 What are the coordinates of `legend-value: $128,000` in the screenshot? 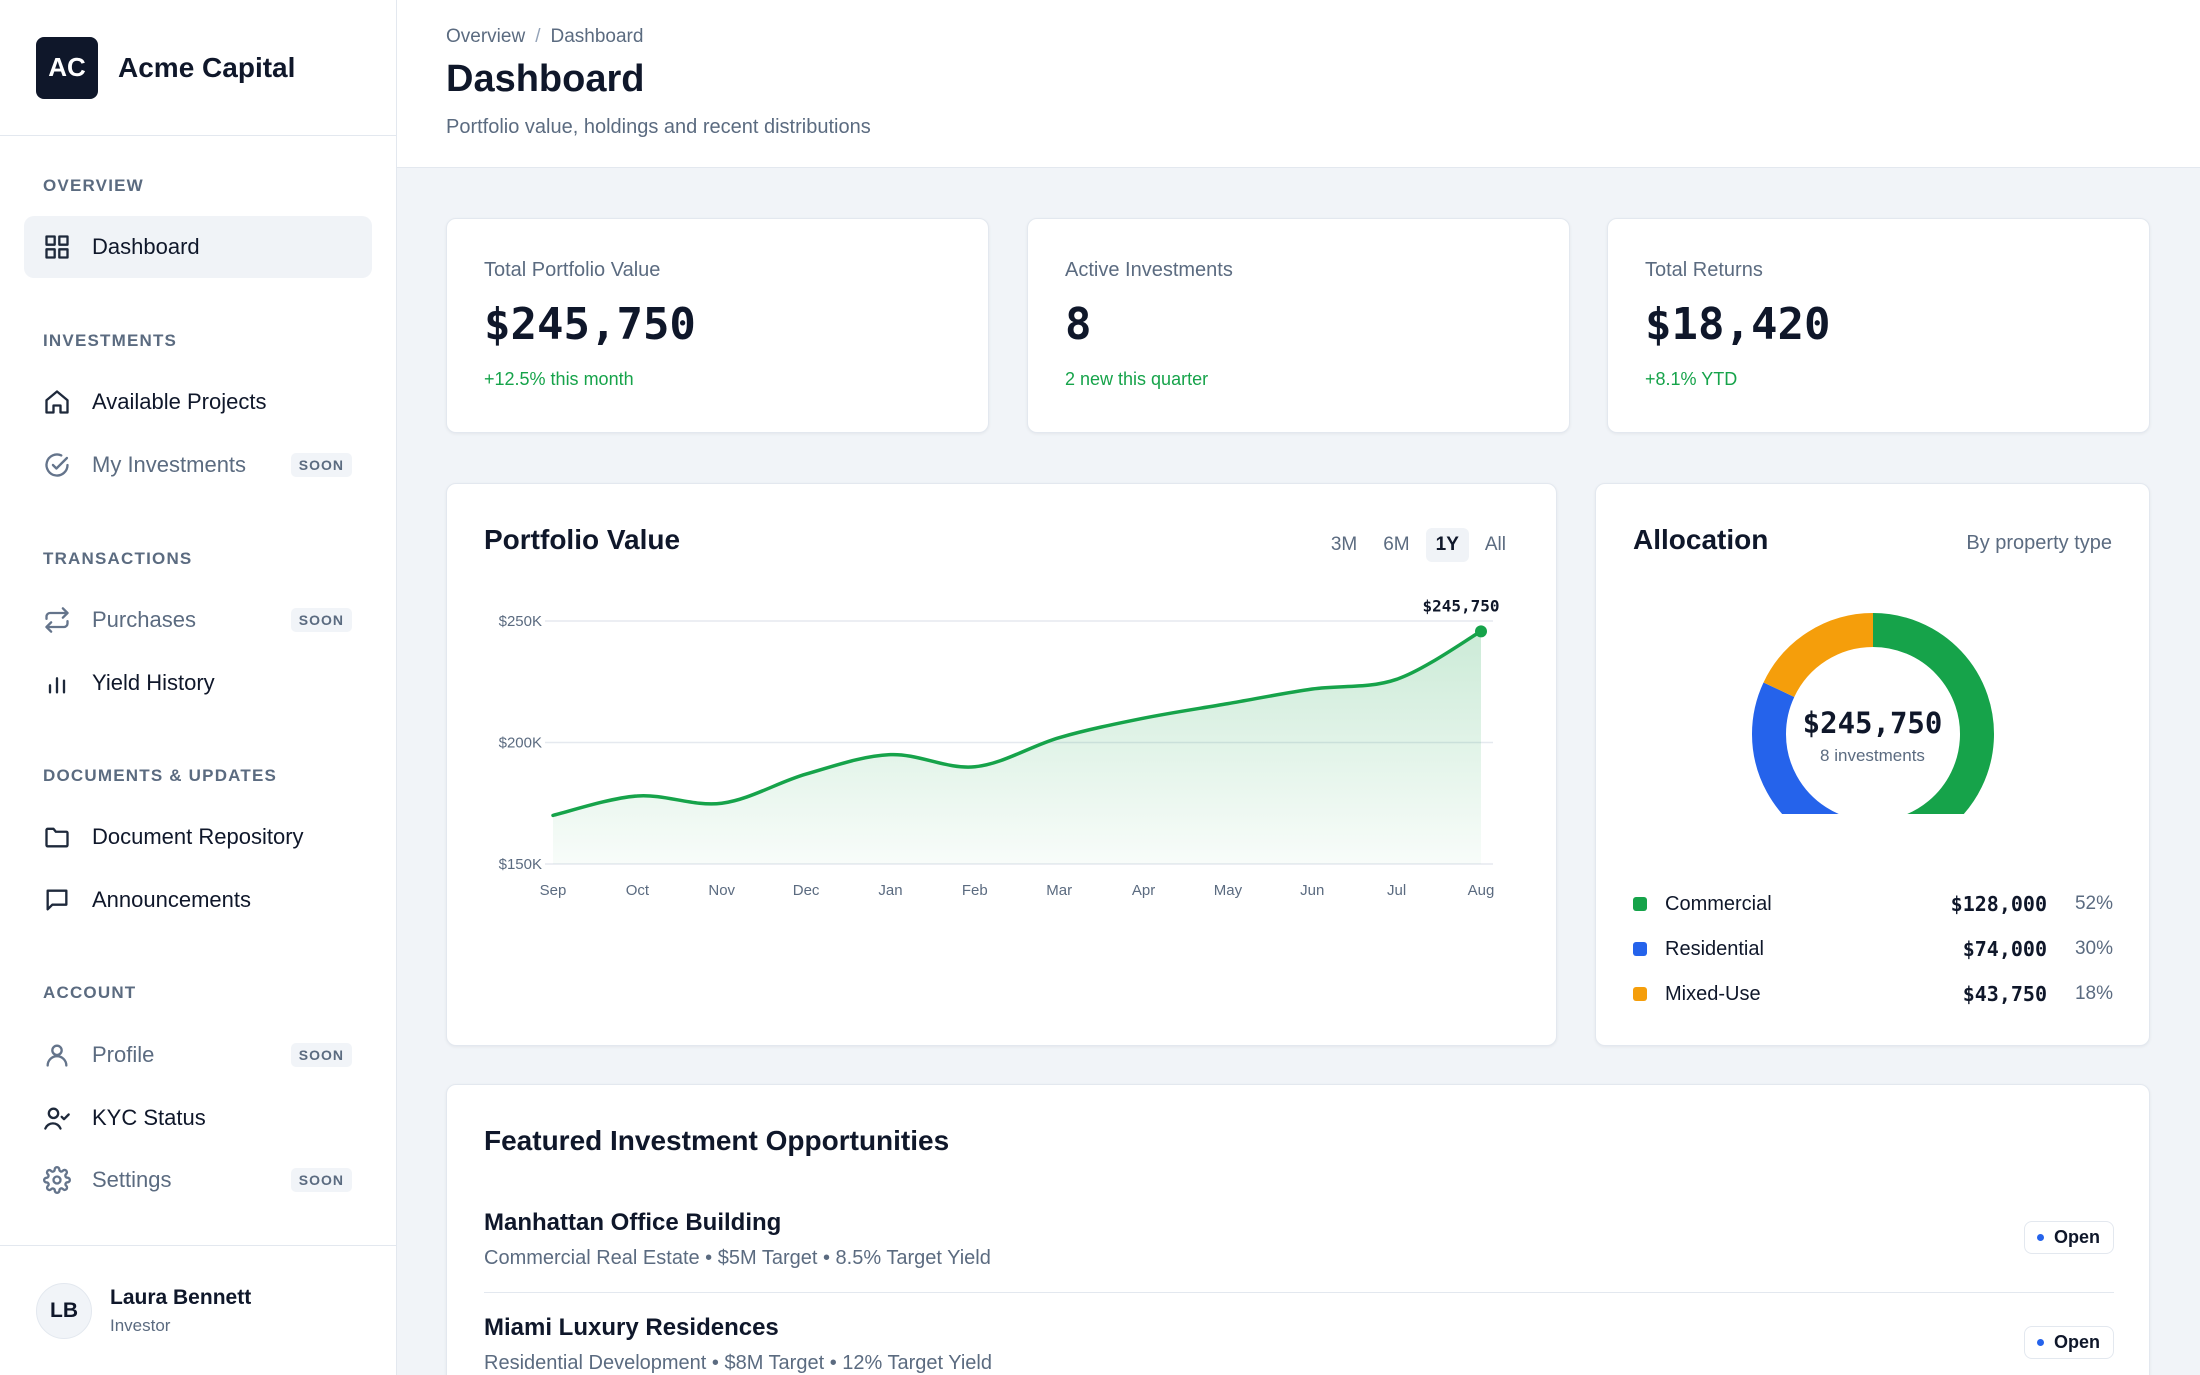 It's located at (1998, 904).